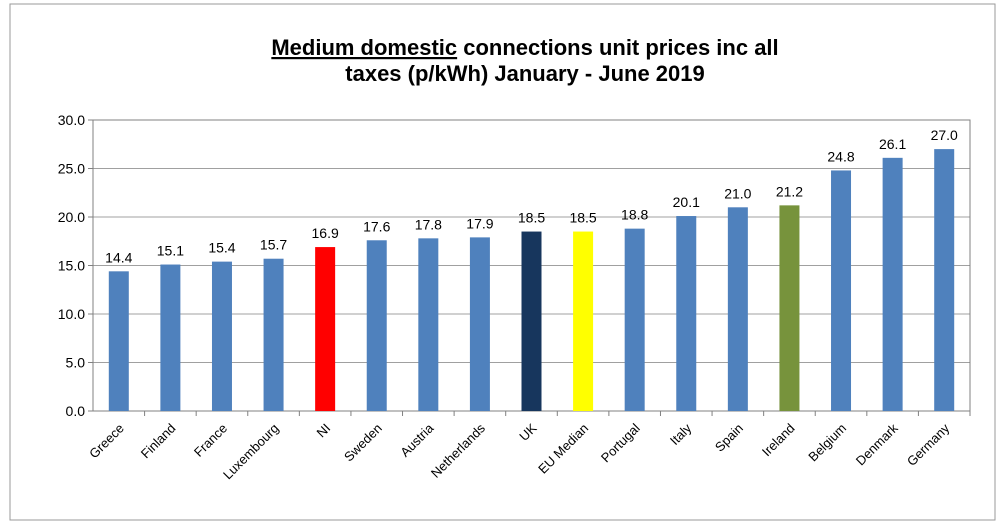  What do you see at coordinates (524, 73) in the screenshot?
I see `chart-title: taxes (p/kWh) January - June 2019` at bounding box center [524, 73].